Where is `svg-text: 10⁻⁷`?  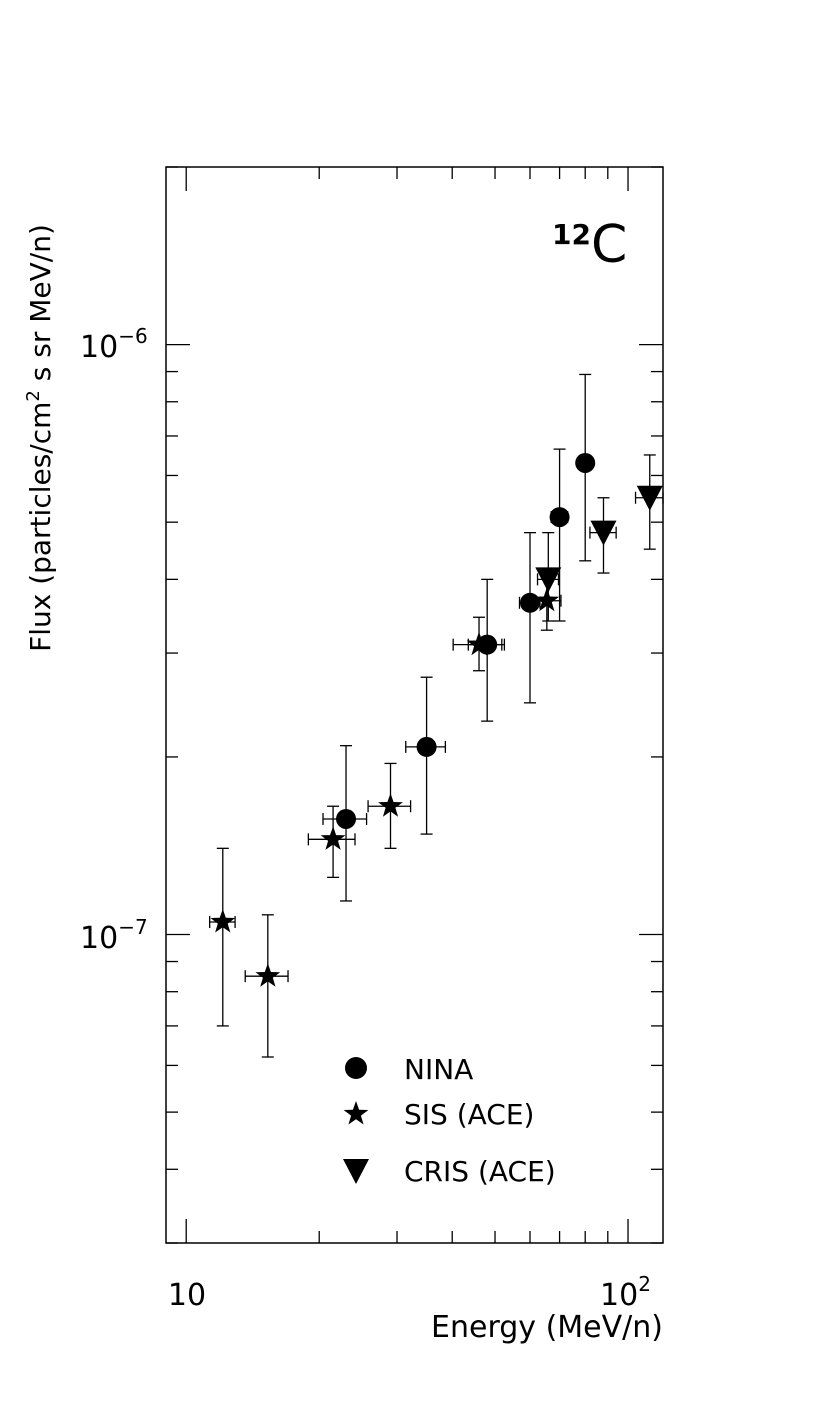
svg-text: 10⁻⁷ is located at coordinates (114, 935).